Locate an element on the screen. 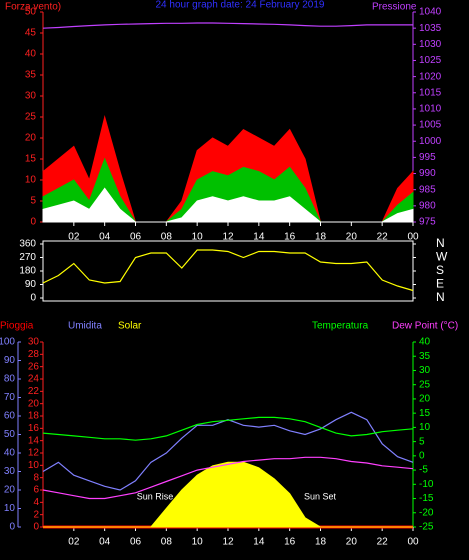  tick-label: 985 is located at coordinates (427, 189).